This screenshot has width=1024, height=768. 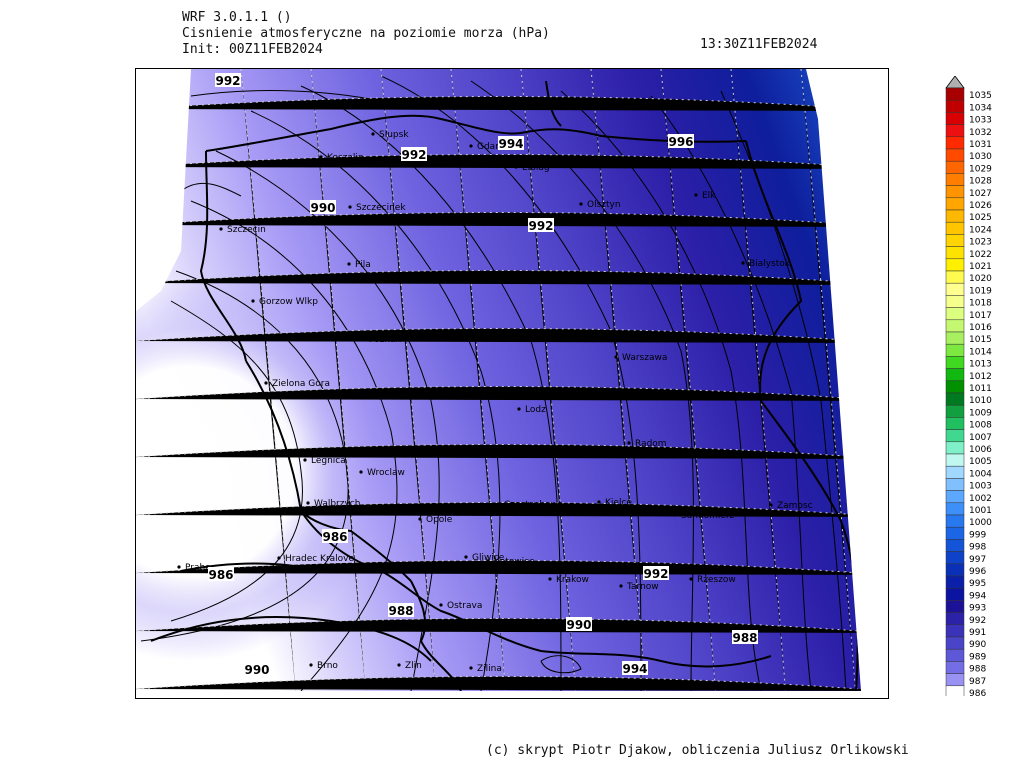 I want to click on grid-meridian, so click(x=338, y=380).